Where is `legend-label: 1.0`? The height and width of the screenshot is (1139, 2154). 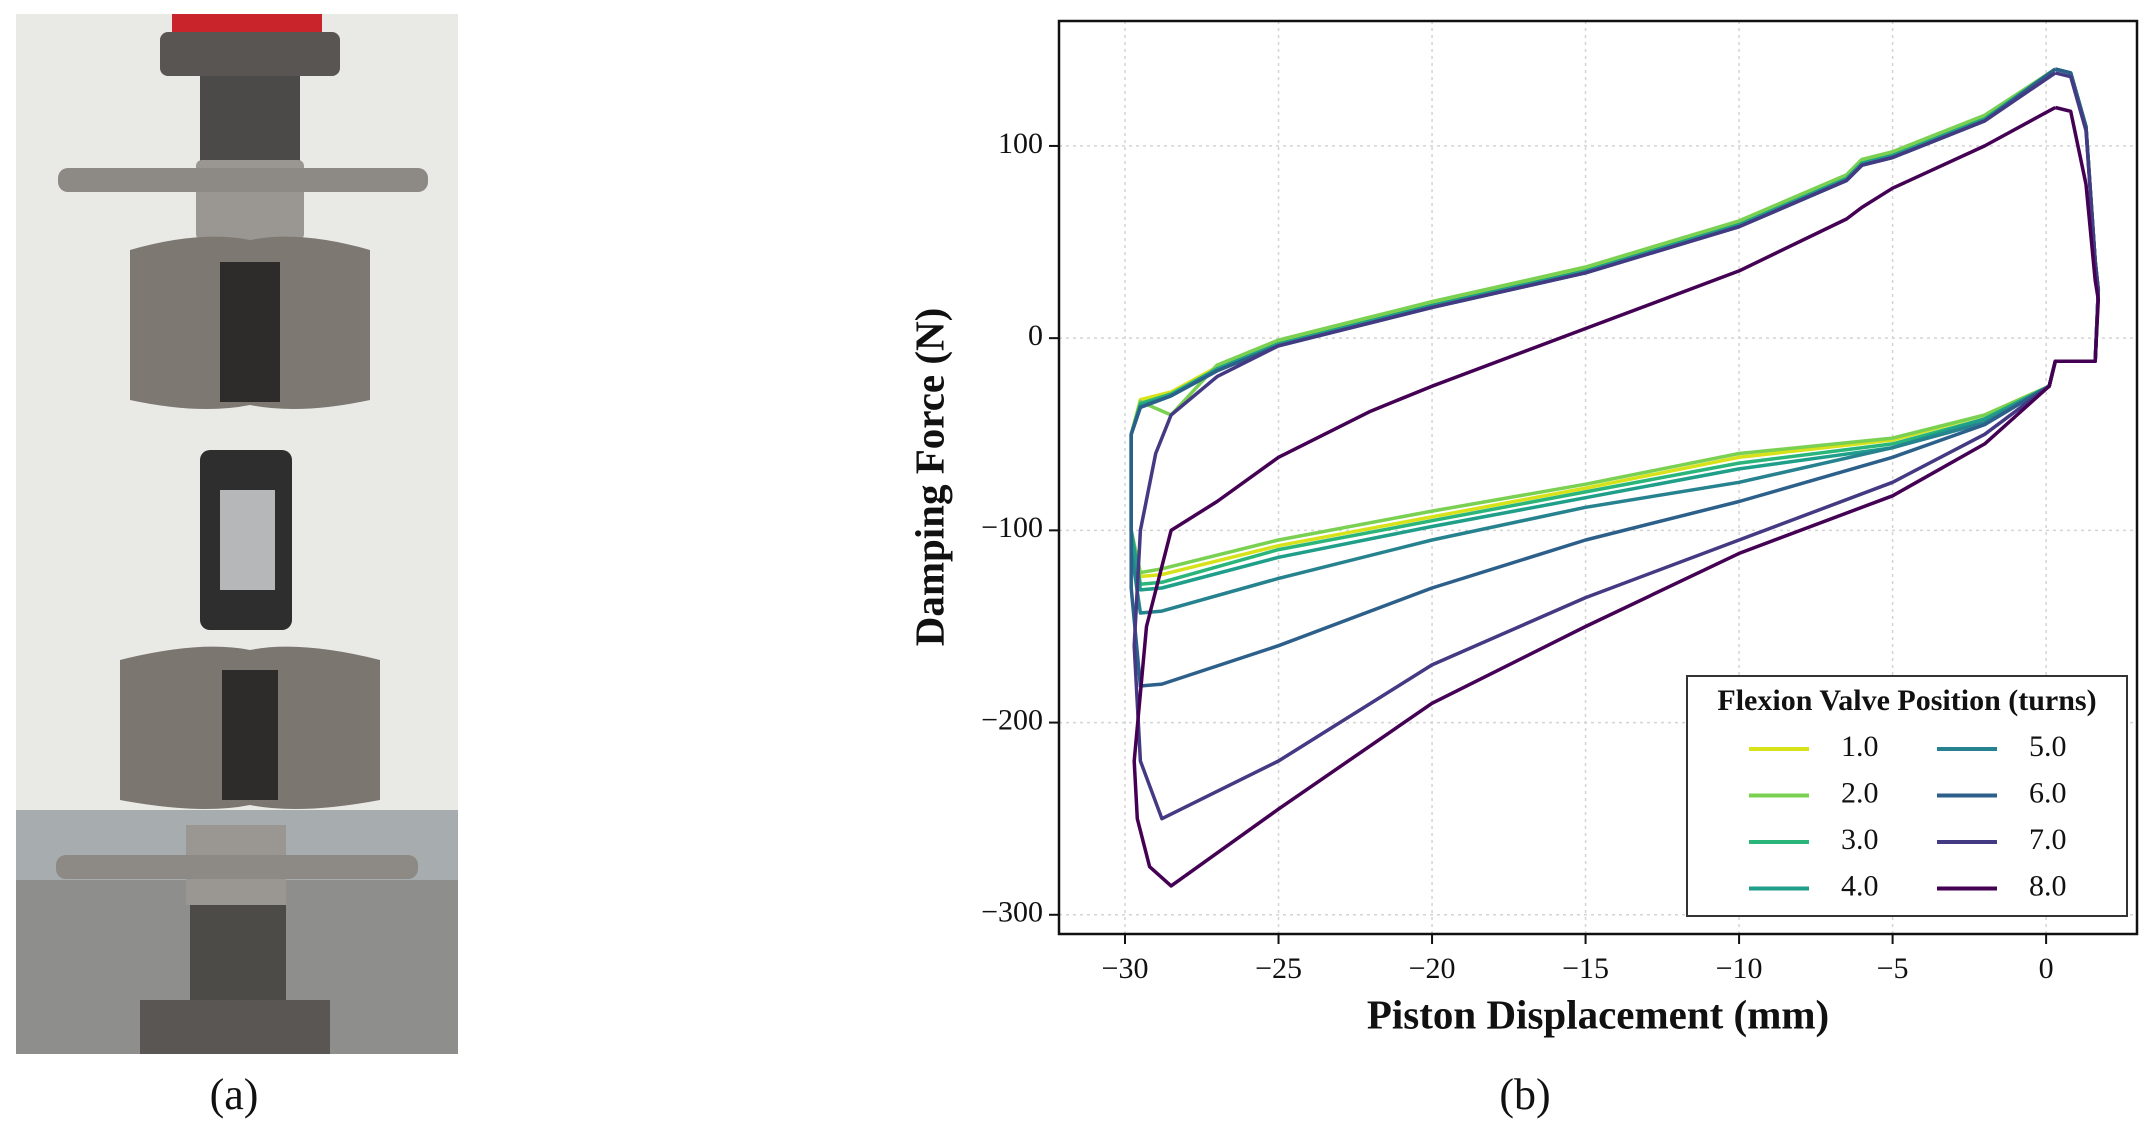 legend-label: 1.0 is located at coordinates (1860, 746).